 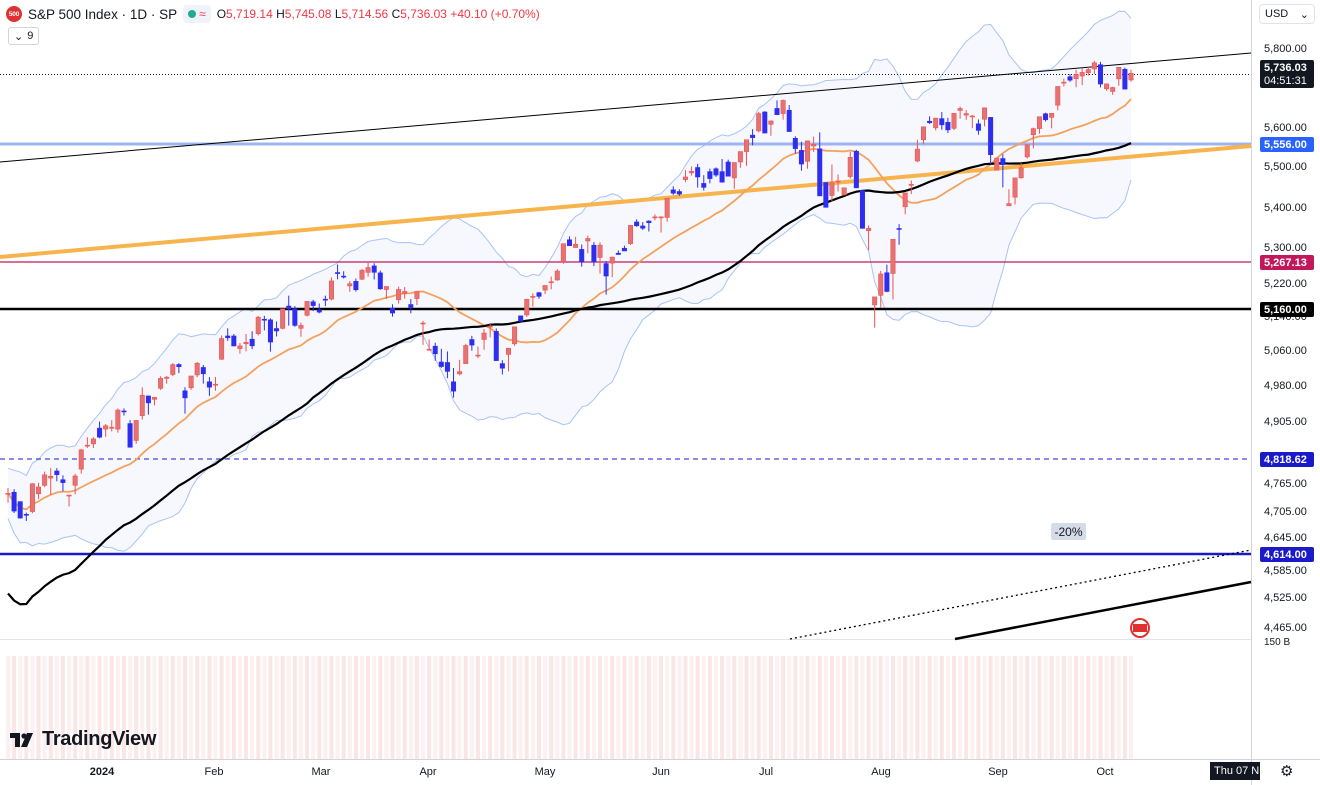 I want to click on time-tick: Feb, so click(x=214, y=772).